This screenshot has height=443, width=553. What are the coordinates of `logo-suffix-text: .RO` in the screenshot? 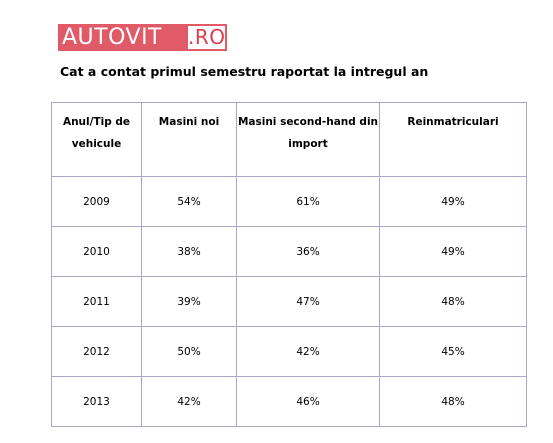 It's located at (207, 37).